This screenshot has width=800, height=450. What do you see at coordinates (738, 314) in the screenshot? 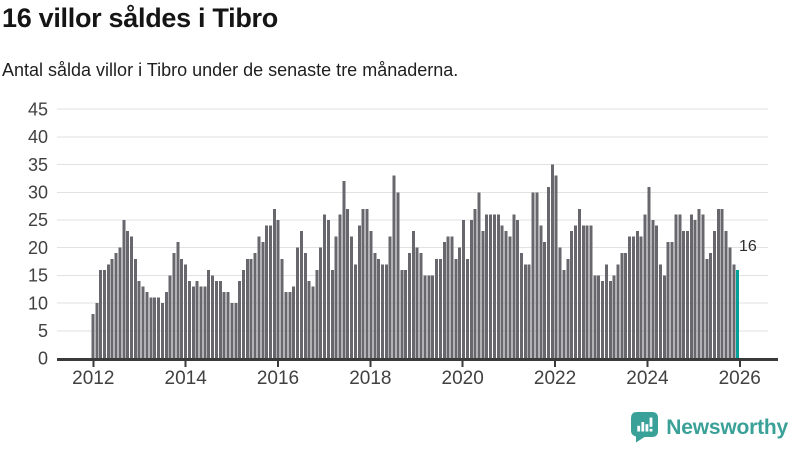
I see `highlighted-bar` at bounding box center [738, 314].